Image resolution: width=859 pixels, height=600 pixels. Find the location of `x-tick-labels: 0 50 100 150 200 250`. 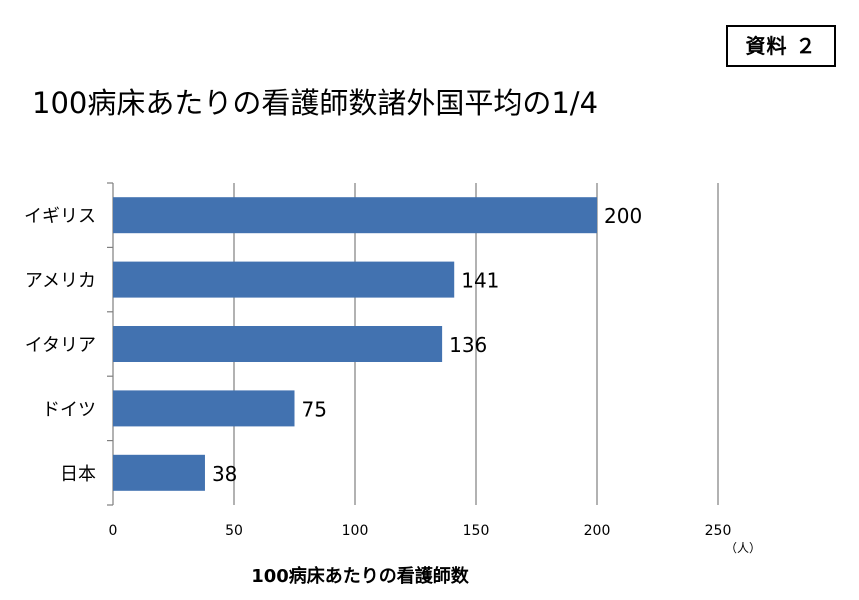

x-tick-labels: 0 50 100 150 200 250 is located at coordinates (420, 531).